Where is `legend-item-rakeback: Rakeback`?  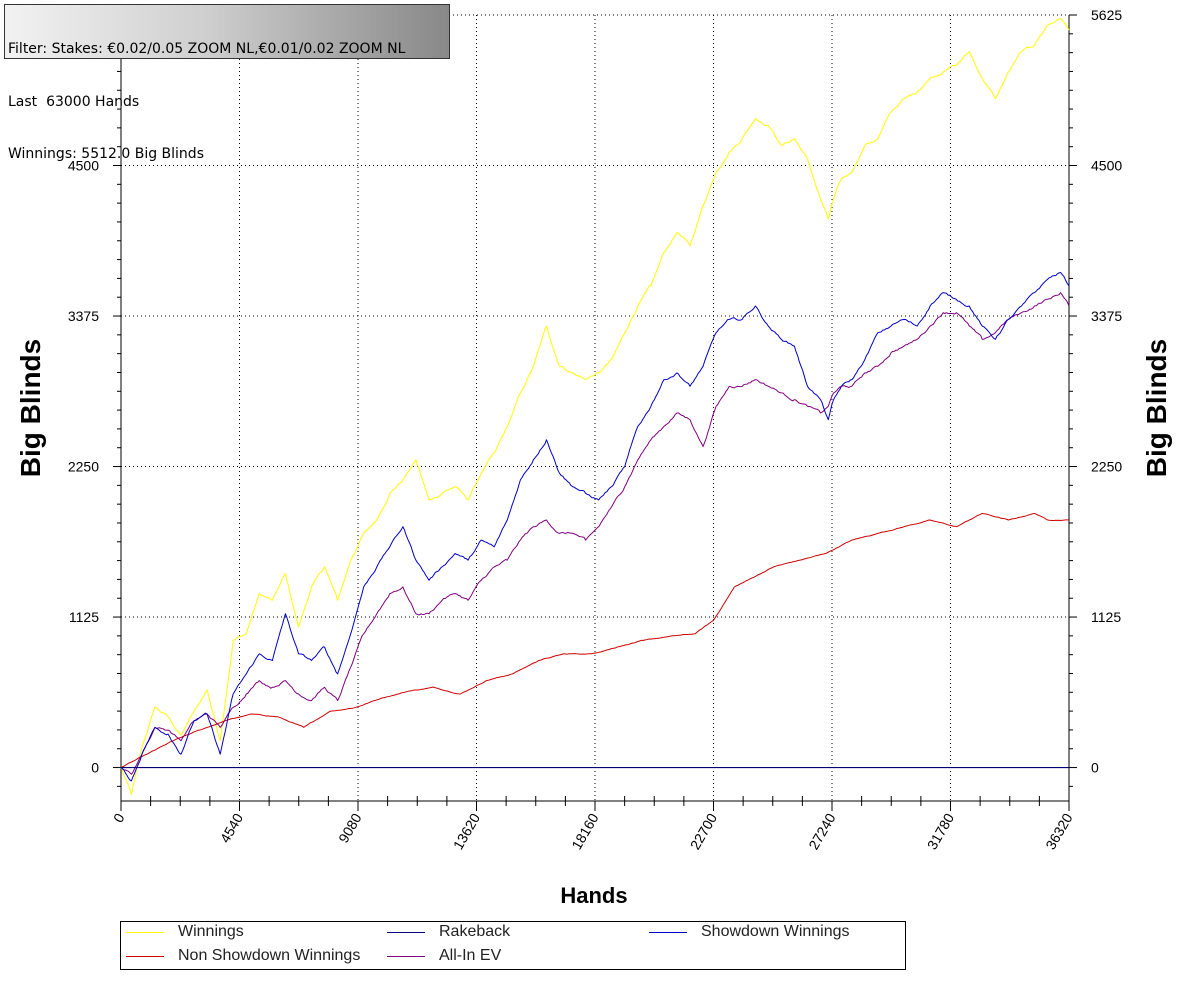 legend-item-rakeback: Rakeback is located at coordinates (512, 933).